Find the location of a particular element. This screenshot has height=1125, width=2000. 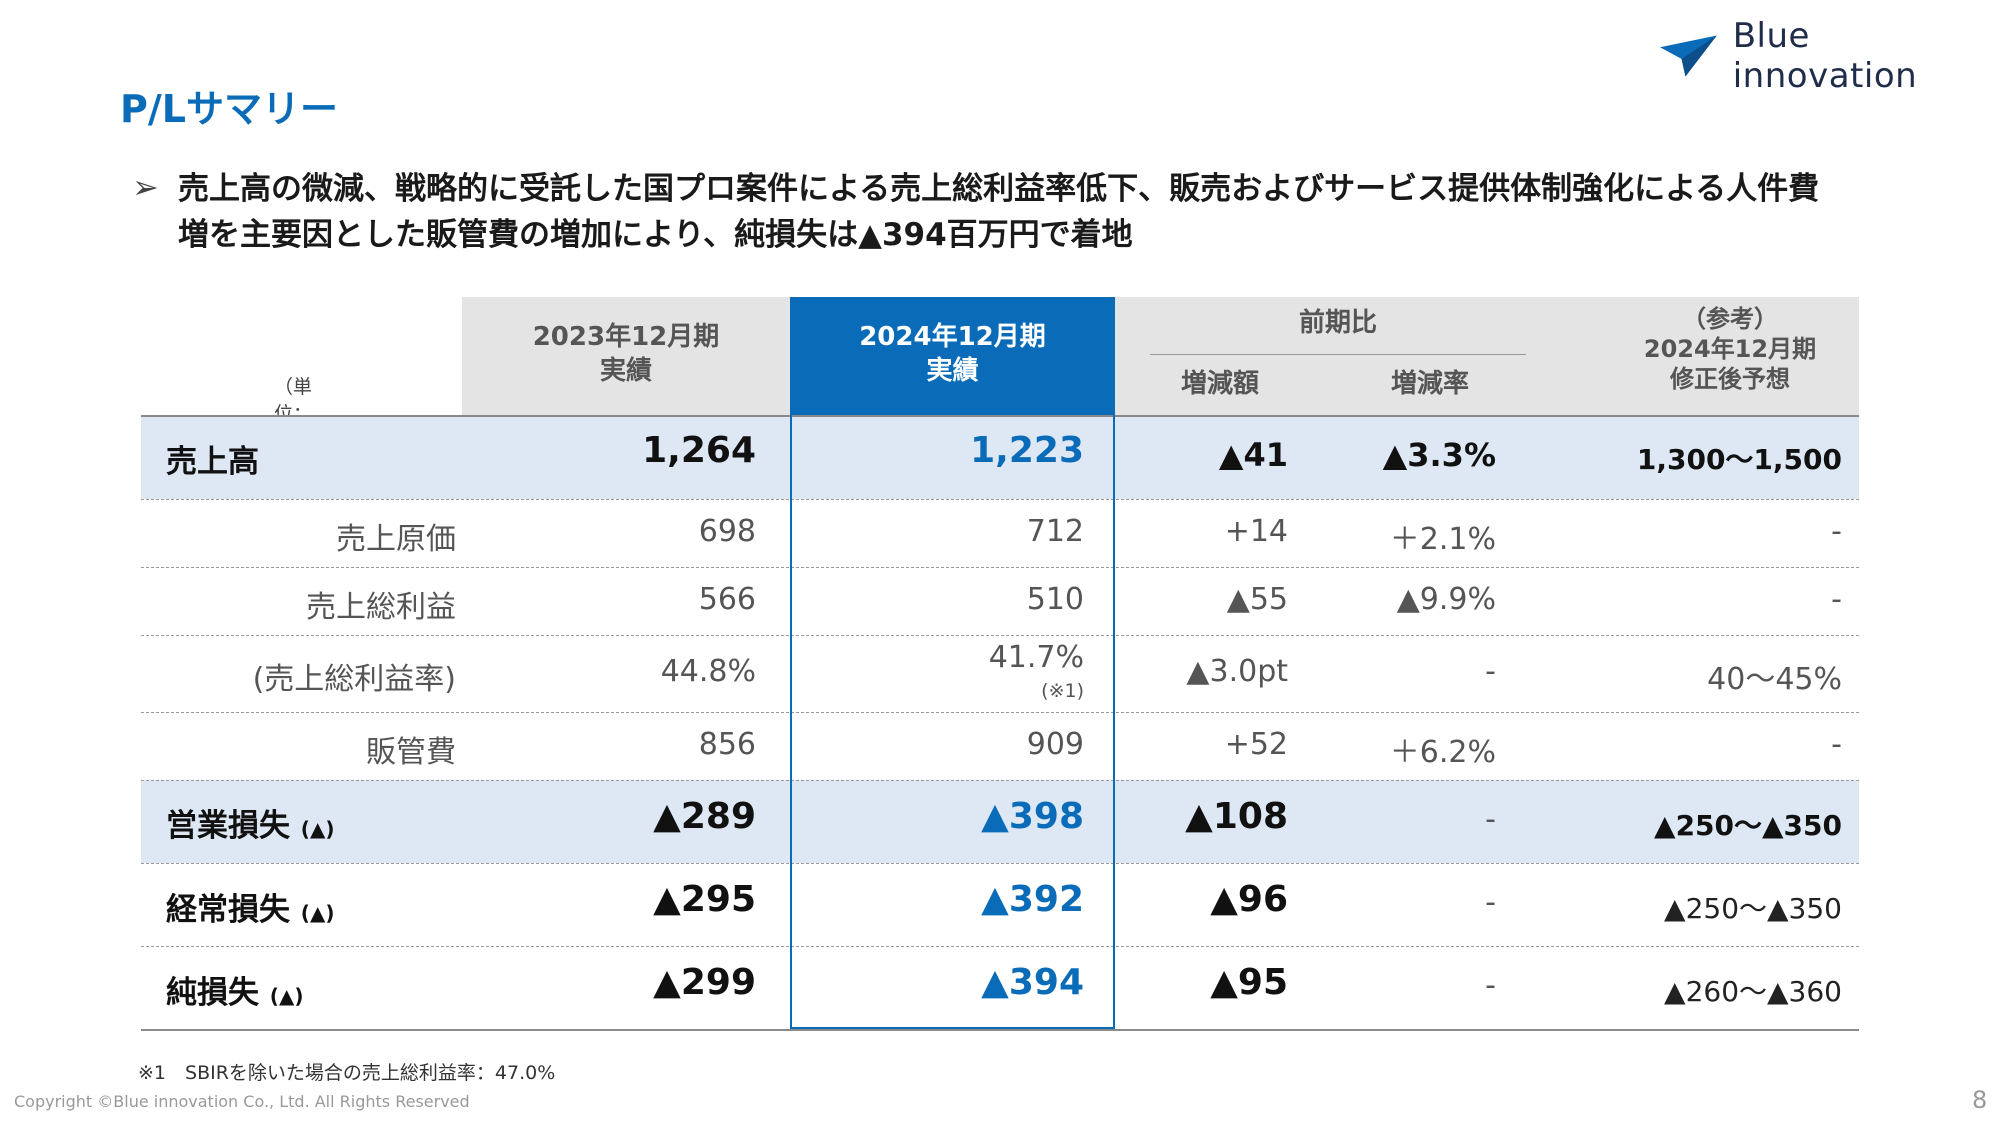

row-label: (売上総利益率) is located at coordinates (354, 679).